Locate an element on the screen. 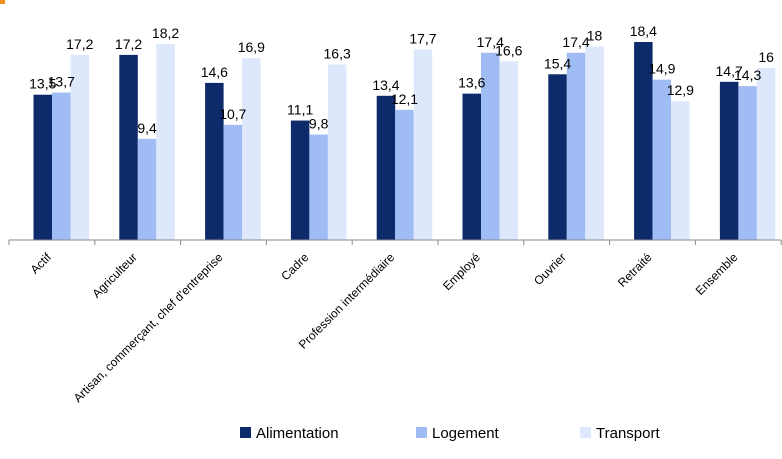 This screenshot has width=782, height=459. value-label-alimentation-ensemble: 14,7 is located at coordinates (729, 71).